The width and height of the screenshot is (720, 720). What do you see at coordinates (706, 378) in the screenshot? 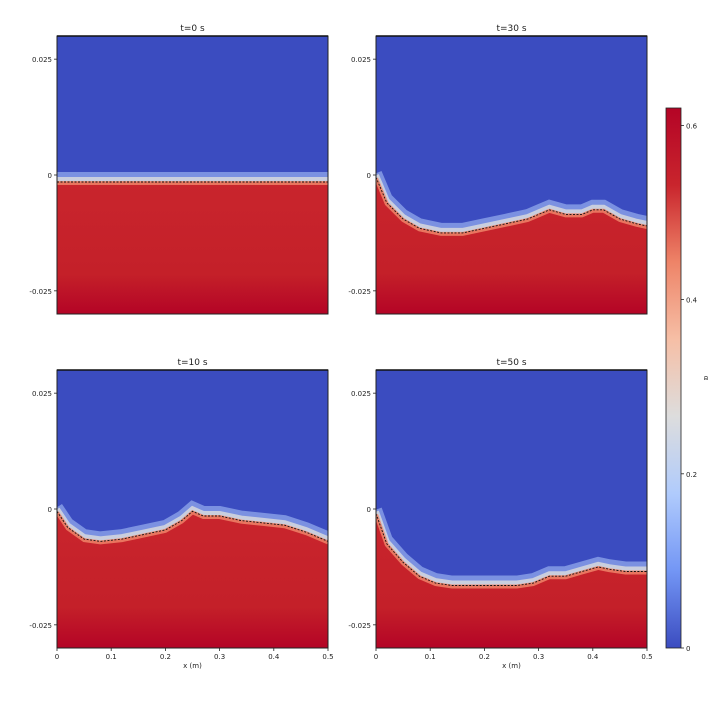
I see `colorbar-label: α` at bounding box center [706, 378].